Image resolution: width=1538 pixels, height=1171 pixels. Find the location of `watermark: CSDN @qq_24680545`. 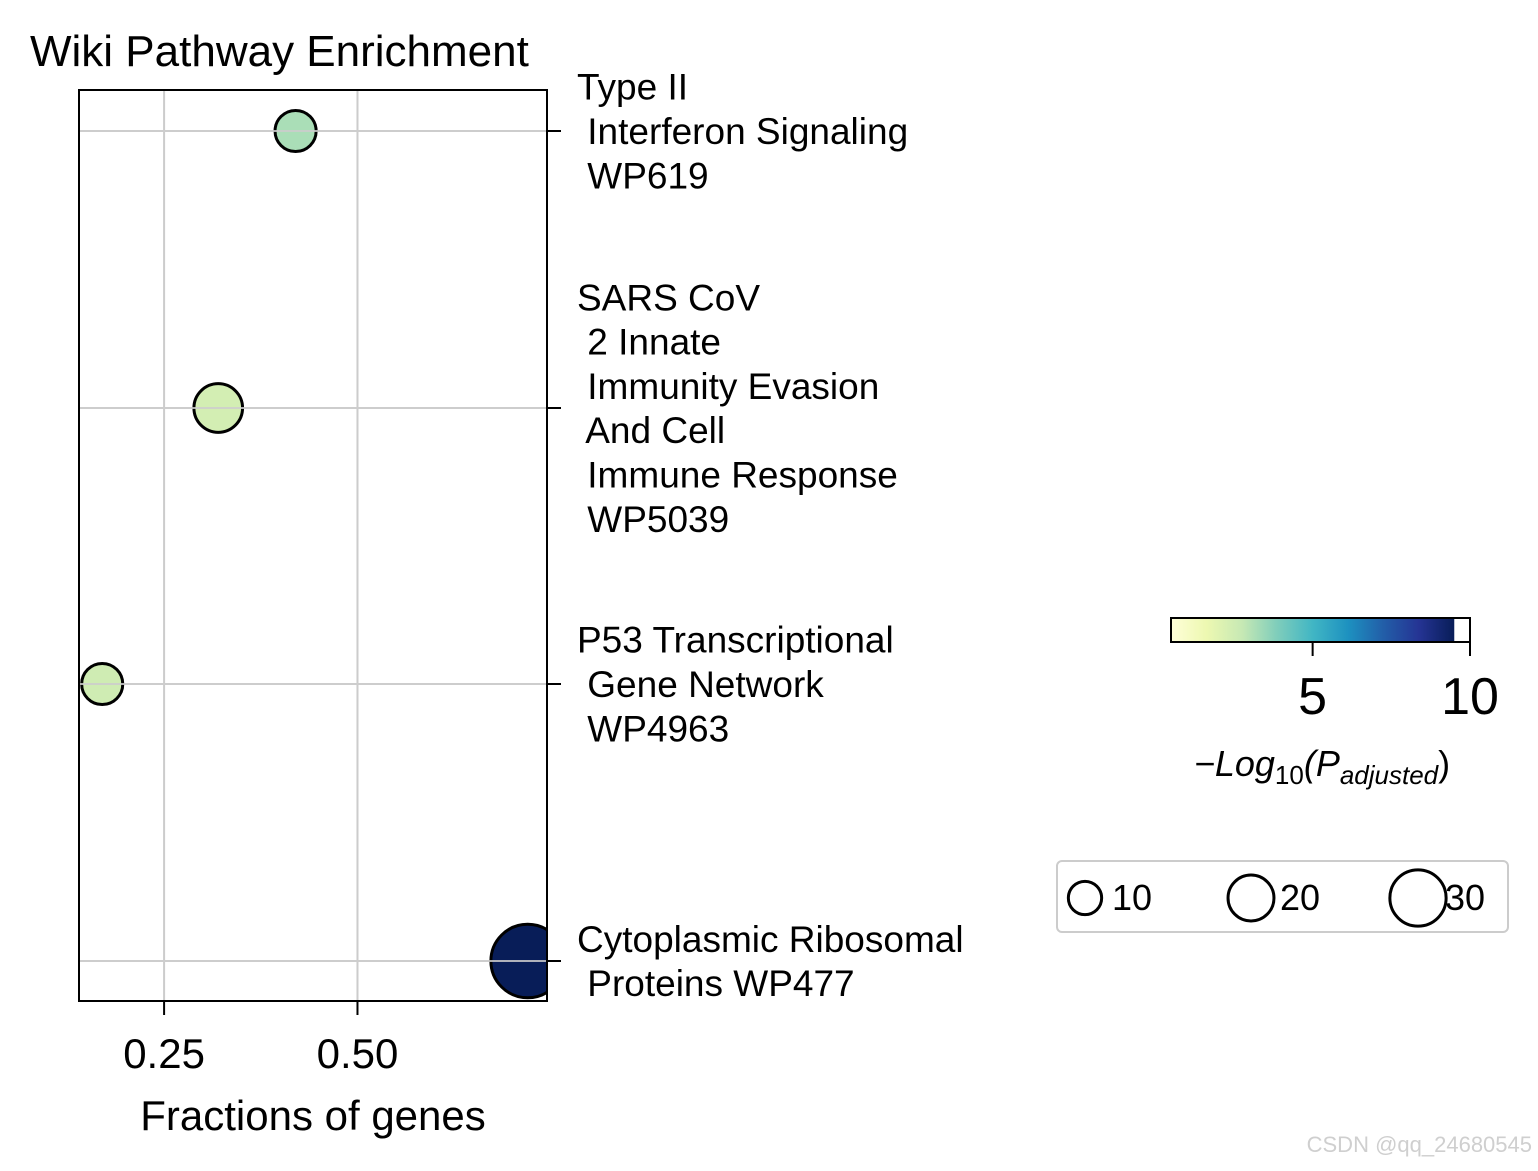

watermark: CSDN @qq_24680545 is located at coordinates (1419, 1144).